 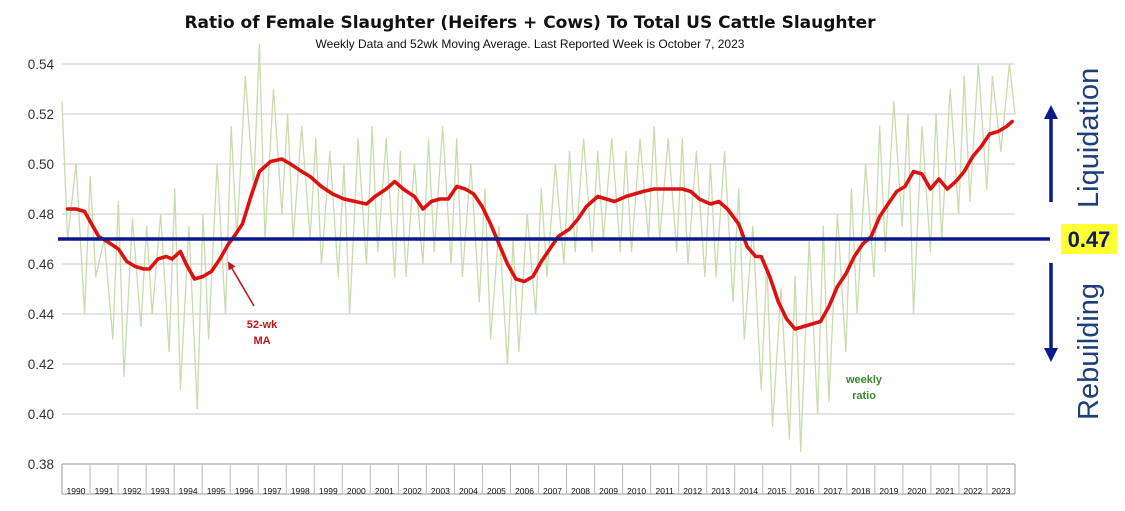 I want to click on x-tick-label: 2021, so click(x=944, y=491).